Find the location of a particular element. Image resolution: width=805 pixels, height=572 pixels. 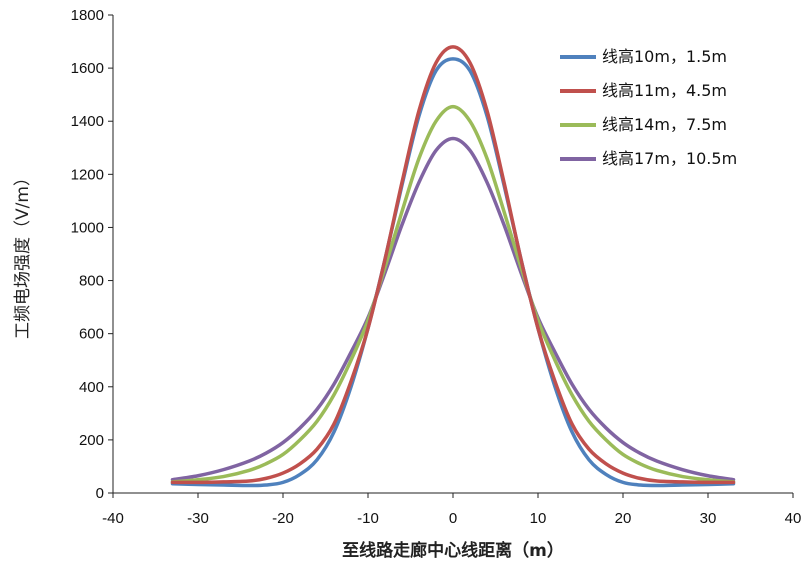

x-ticks: -40 -30 -20 -10 0 10 20 30 40 is located at coordinates (451, 510).